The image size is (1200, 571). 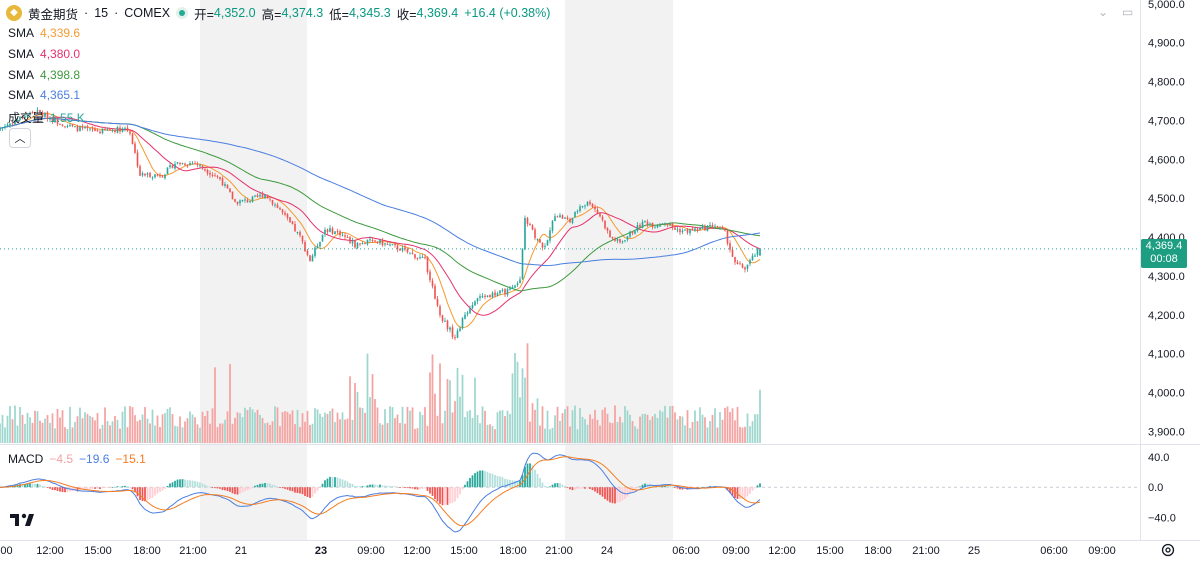 What do you see at coordinates (878, 551) in the screenshot?
I see `time-tick-label: 18:00` at bounding box center [878, 551].